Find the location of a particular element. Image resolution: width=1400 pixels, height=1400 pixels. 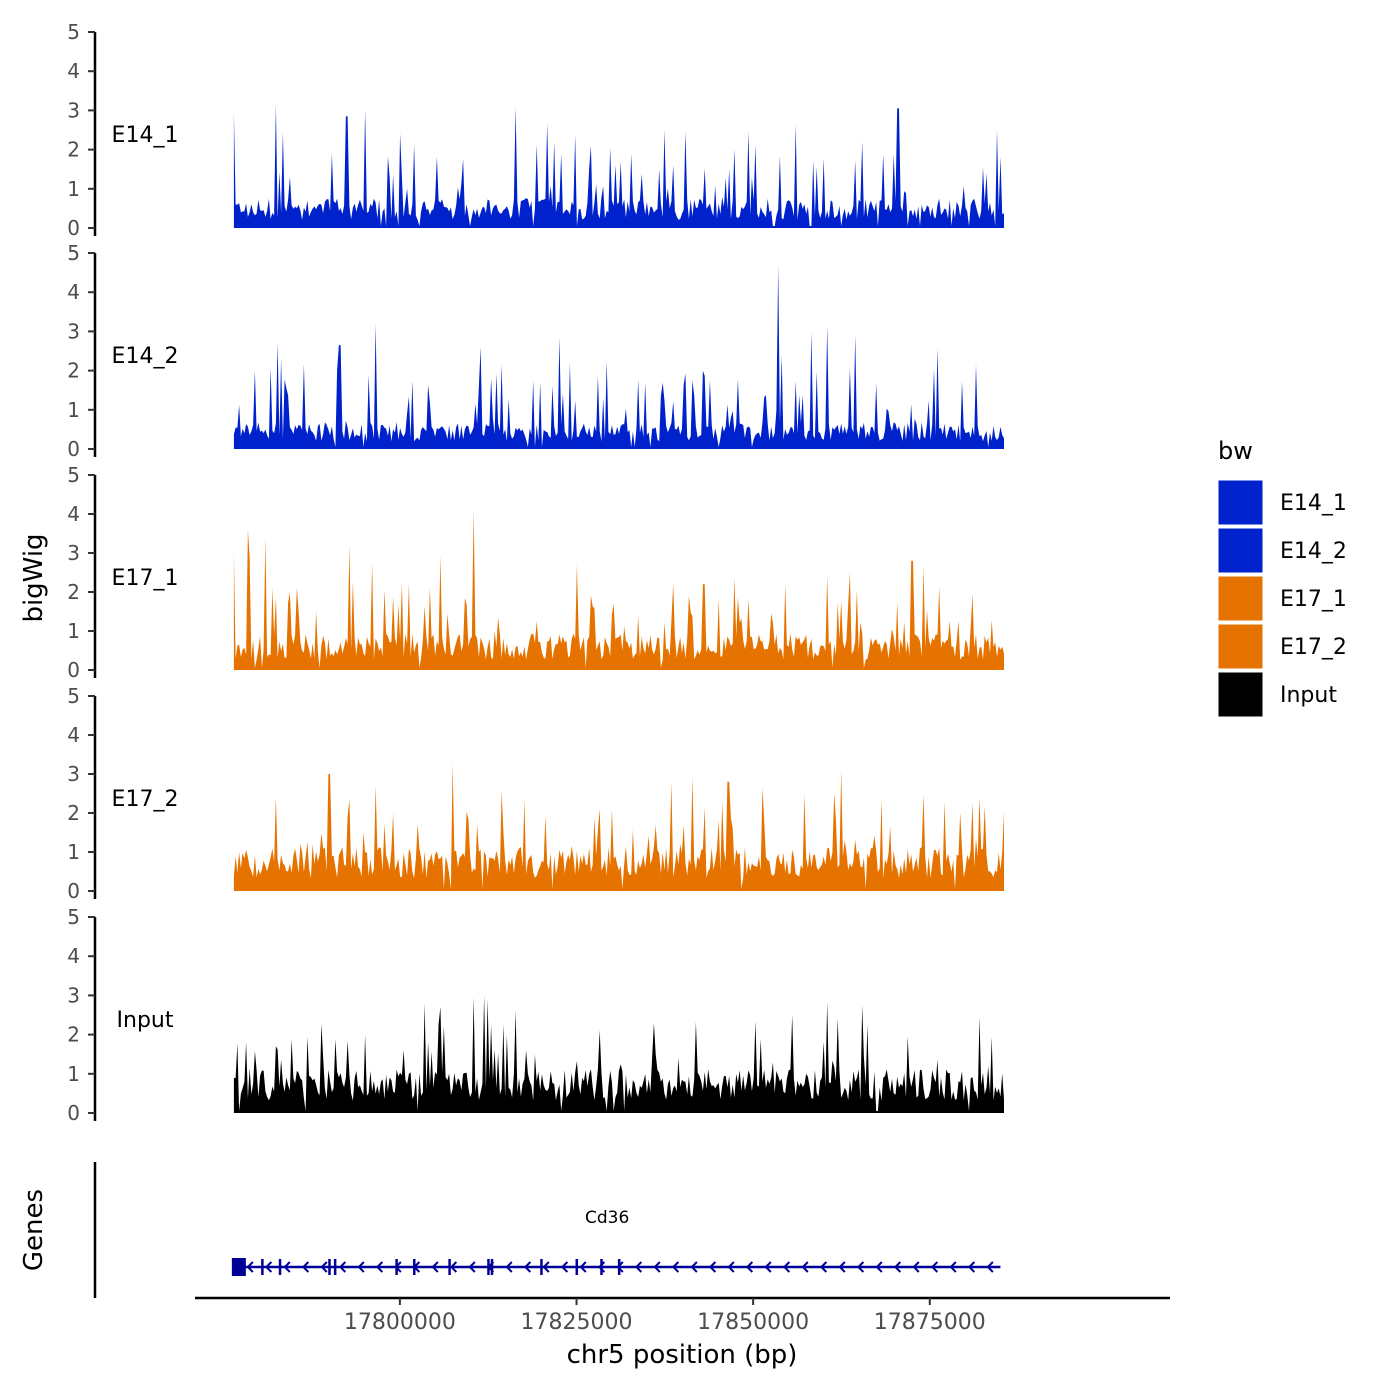

track-label: E14_2 is located at coordinates (145, 356).